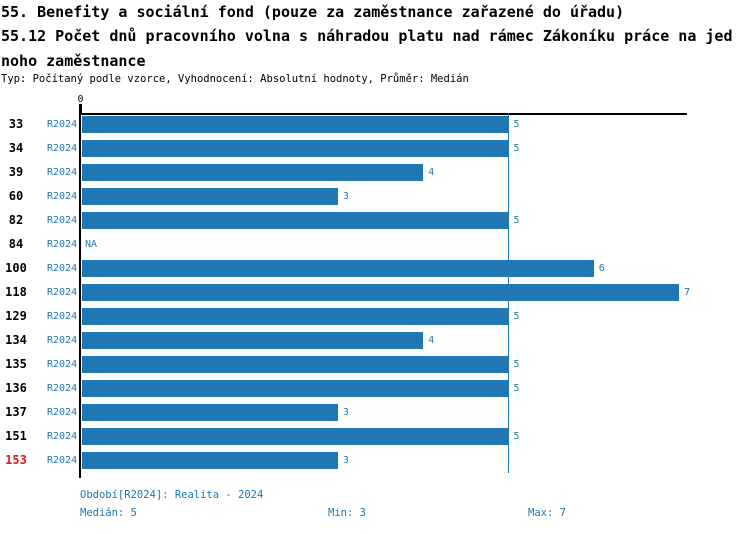 This screenshot has height=534, width=750. Describe the element at coordinates (16, 388) in the screenshot. I see `row-category-label: 136` at that location.